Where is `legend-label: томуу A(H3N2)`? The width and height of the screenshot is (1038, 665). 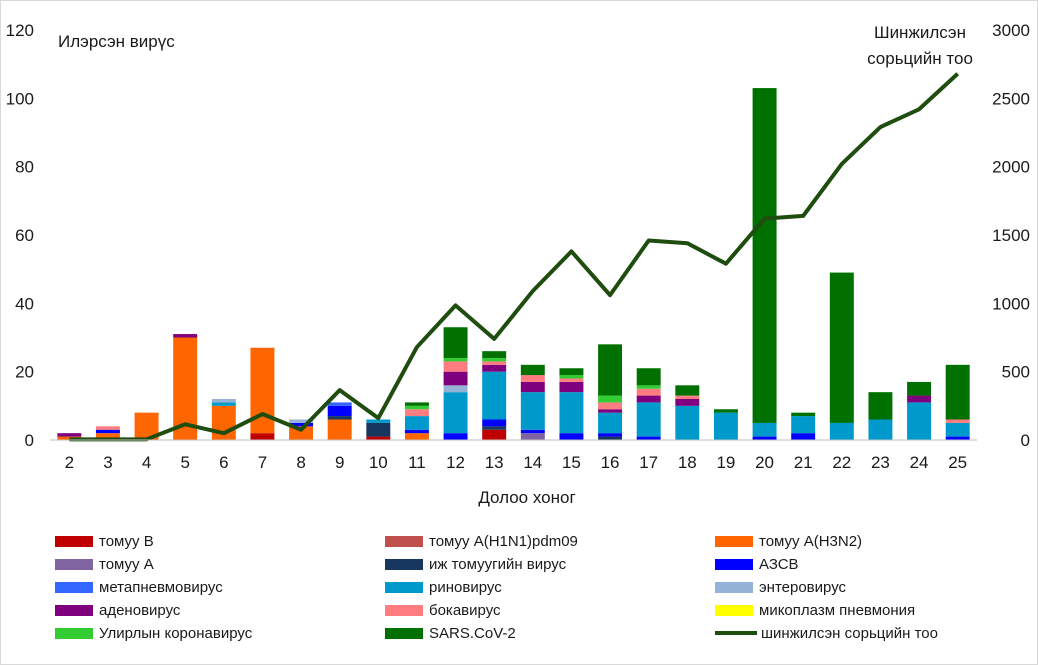 legend-label: томуу A(H3N2) is located at coordinates (811, 541).